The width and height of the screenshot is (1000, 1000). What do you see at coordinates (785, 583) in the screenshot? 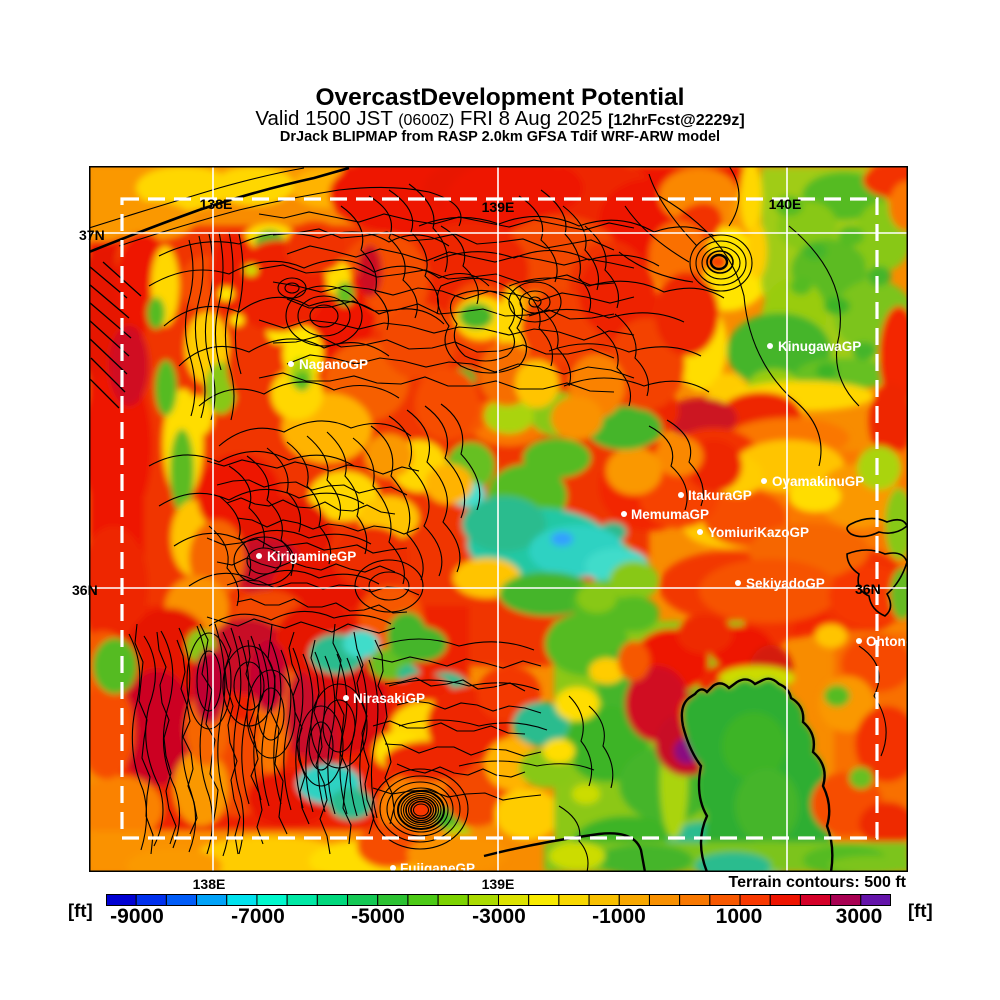
I see `svg-text: SekiyadoGP` at bounding box center [785, 583].